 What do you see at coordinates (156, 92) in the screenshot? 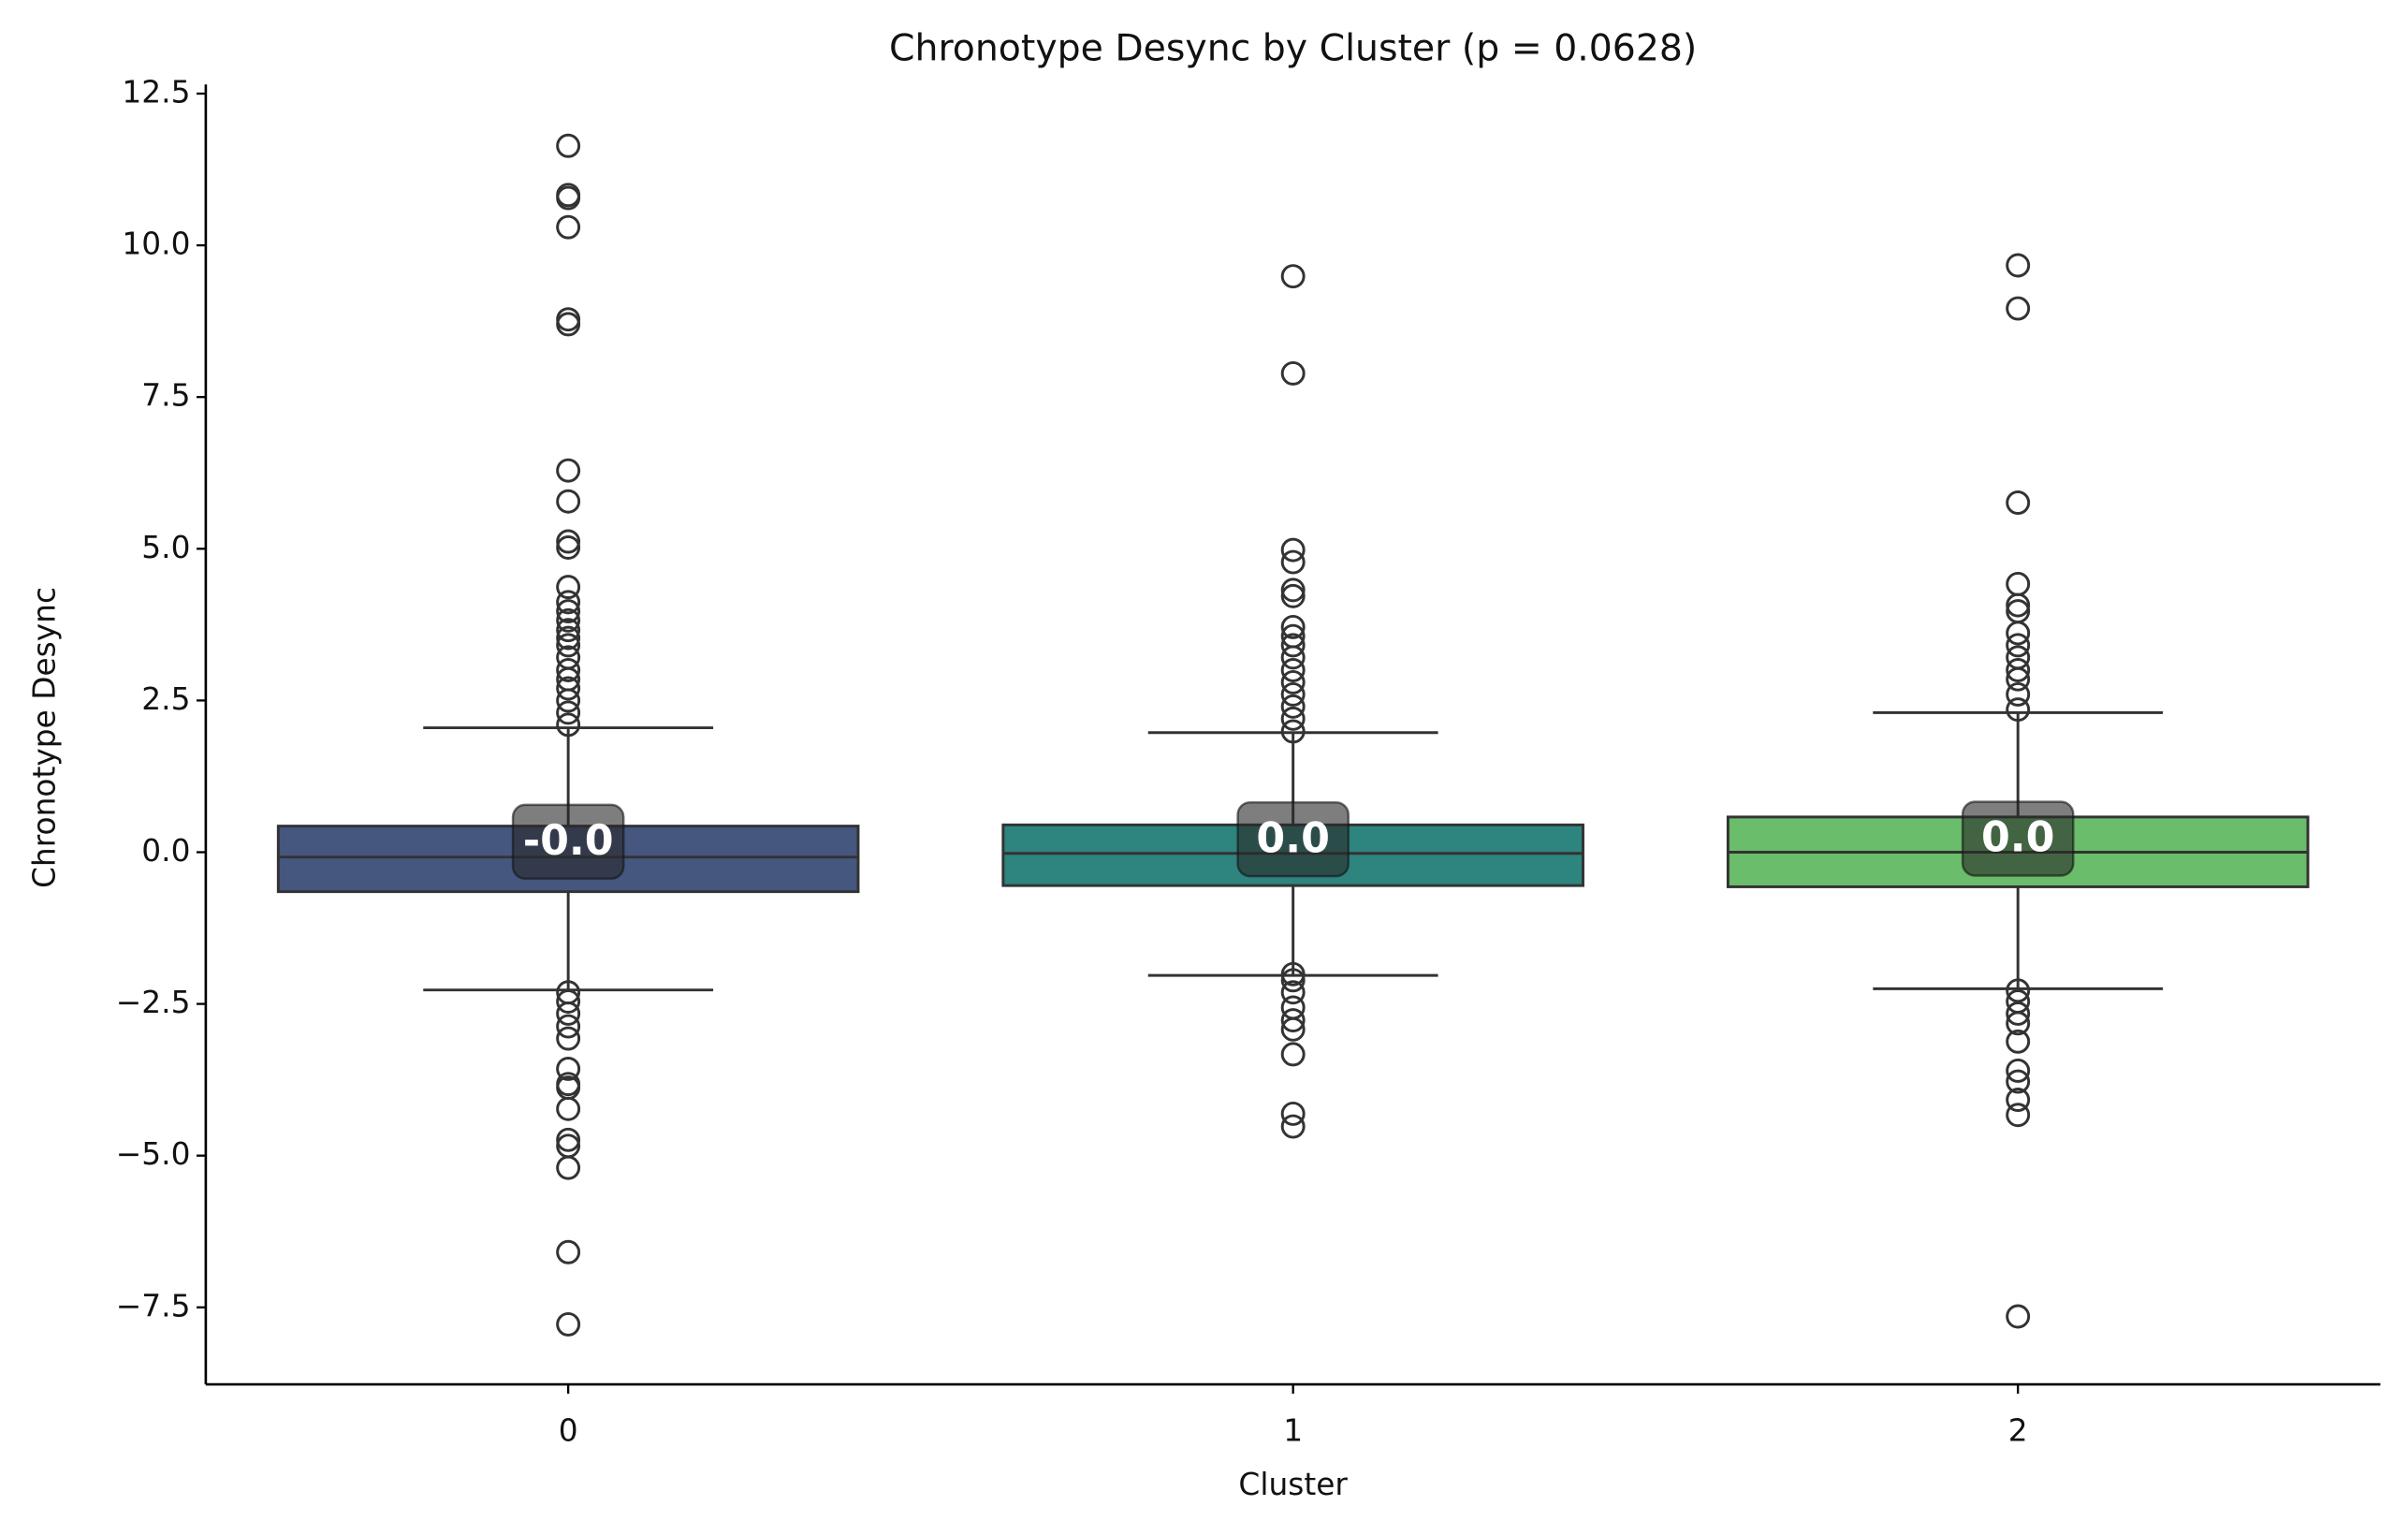
I see `y-tick-label: 12.5` at bounding box center [156, 92].